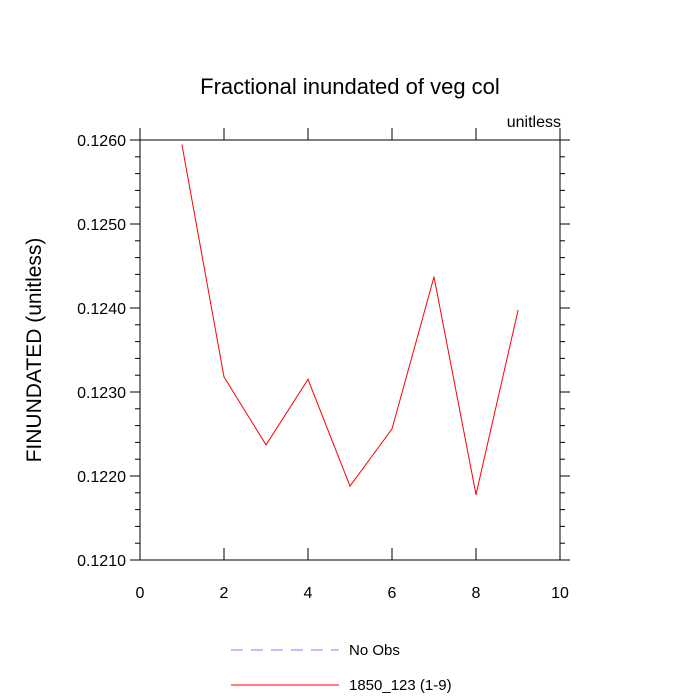 The image size is (700, 700). What do you see at coordinates (534, 122) in the screenshot?
I see `units-label: unitless` at bounding box center [534, 122].